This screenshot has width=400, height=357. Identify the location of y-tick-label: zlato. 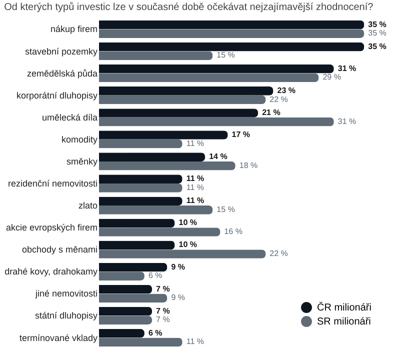
(88, 205).